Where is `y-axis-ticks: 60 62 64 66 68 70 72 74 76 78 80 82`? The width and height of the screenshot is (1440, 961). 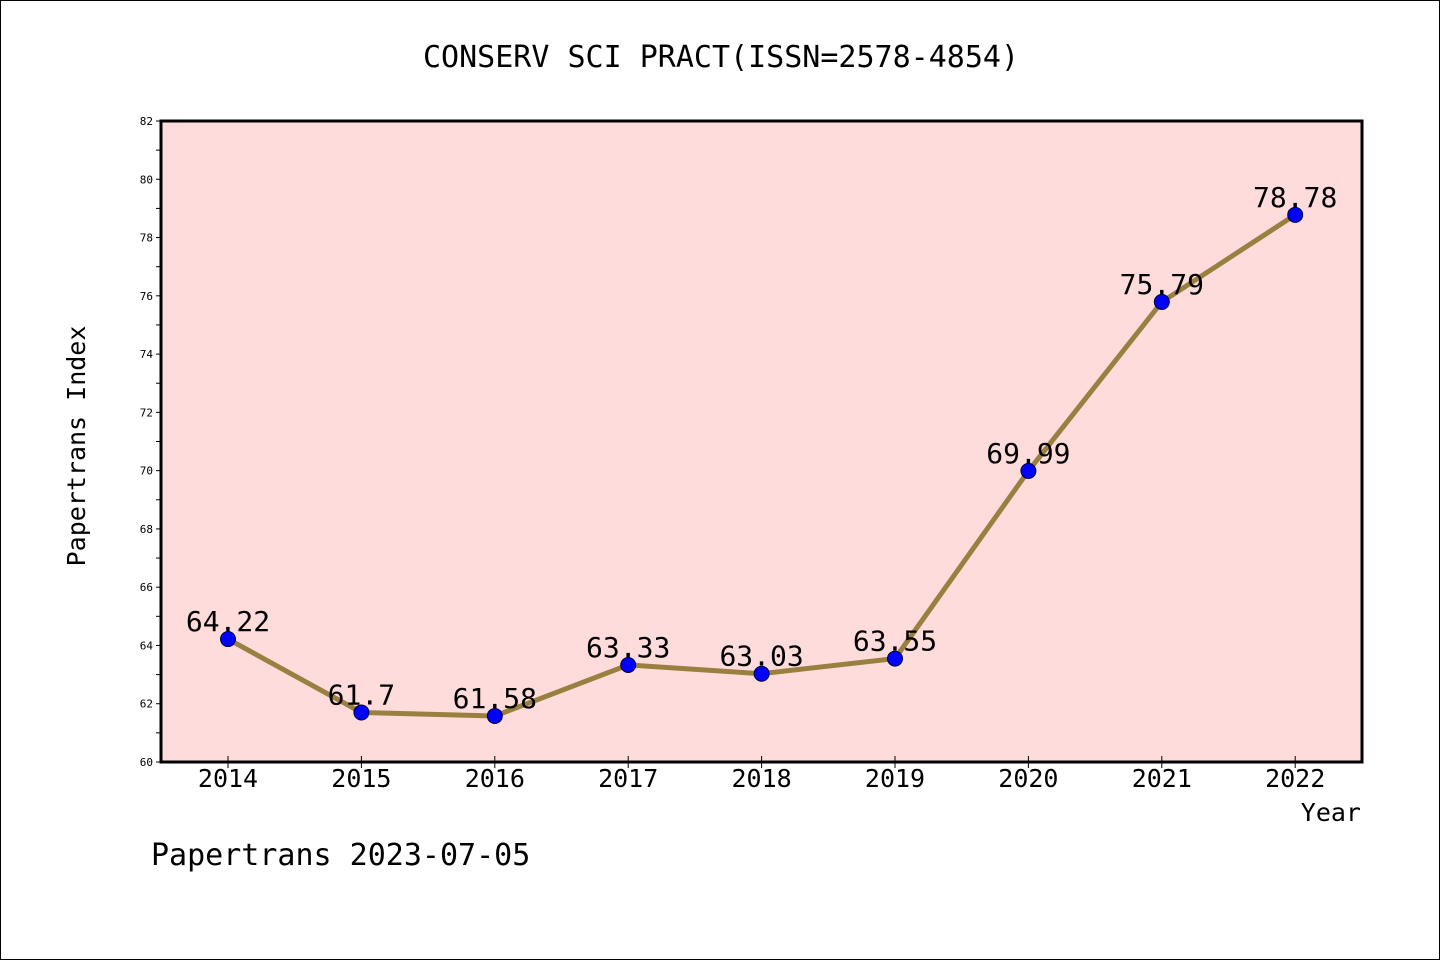 y-axis-ticks: 60 62 64 66 68 70 72 74 76 78 80 82 is located at coordinates (150, 442).